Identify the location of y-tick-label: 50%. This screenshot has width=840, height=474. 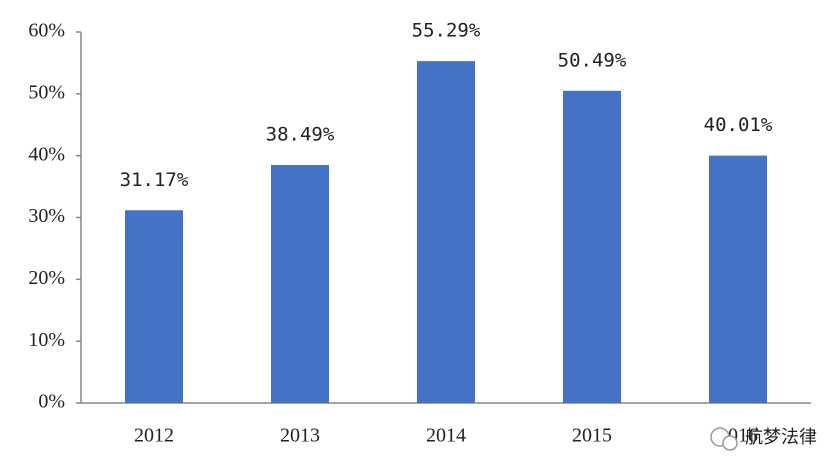
(46, 92).